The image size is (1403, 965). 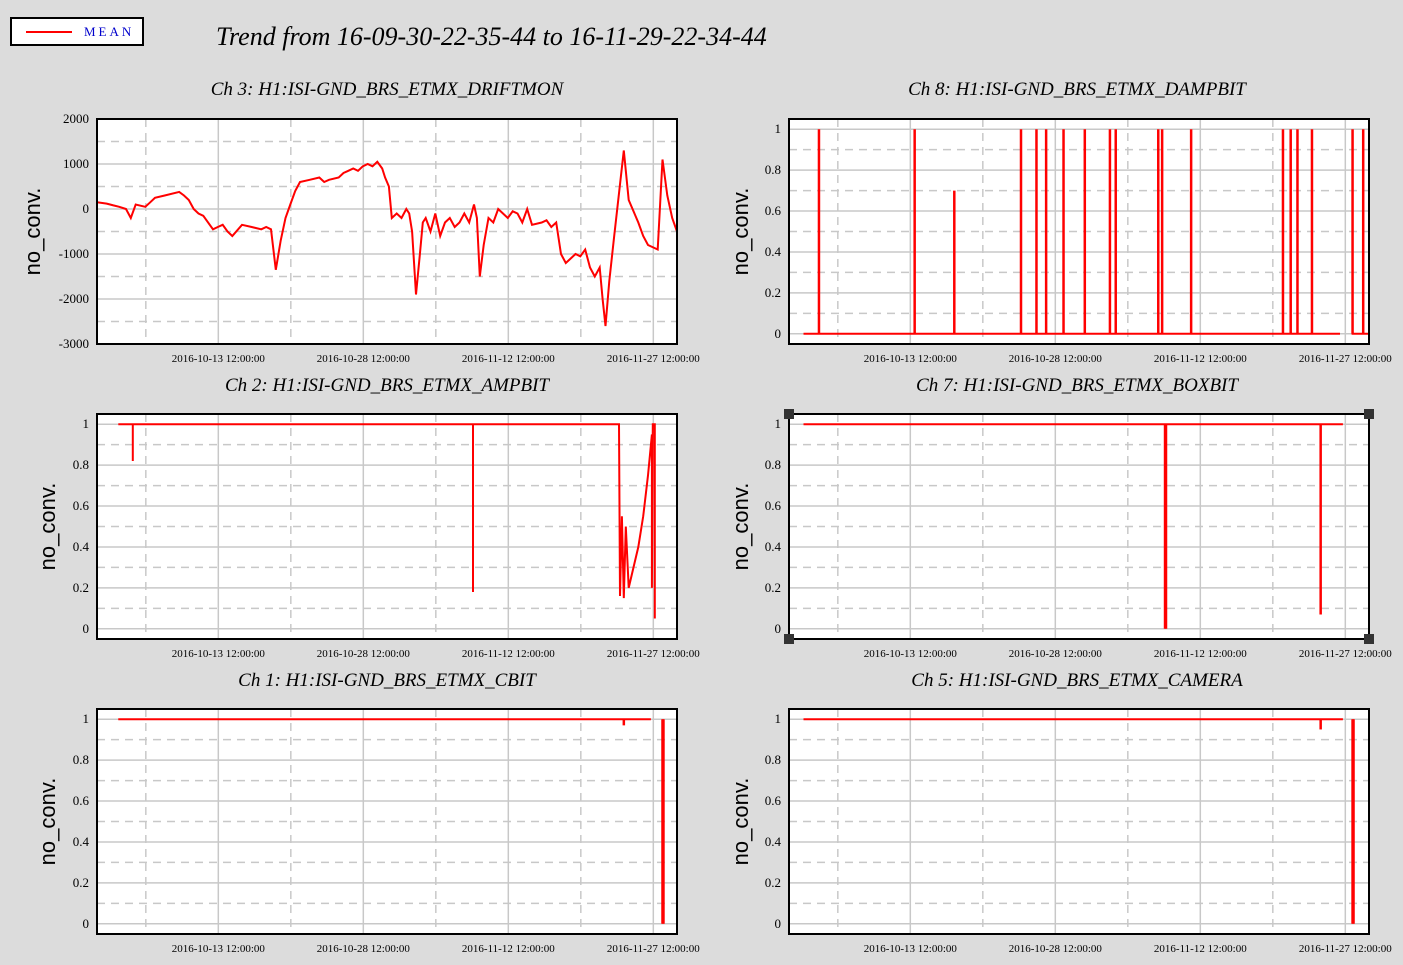 What do you see at coordinates (1077, 385) in the screenshot?
I see `plot-title-4: Ch 7: H1:ISI-GND_BRS_ETMX_BOXBIT` at bounding box center [1077, 385].